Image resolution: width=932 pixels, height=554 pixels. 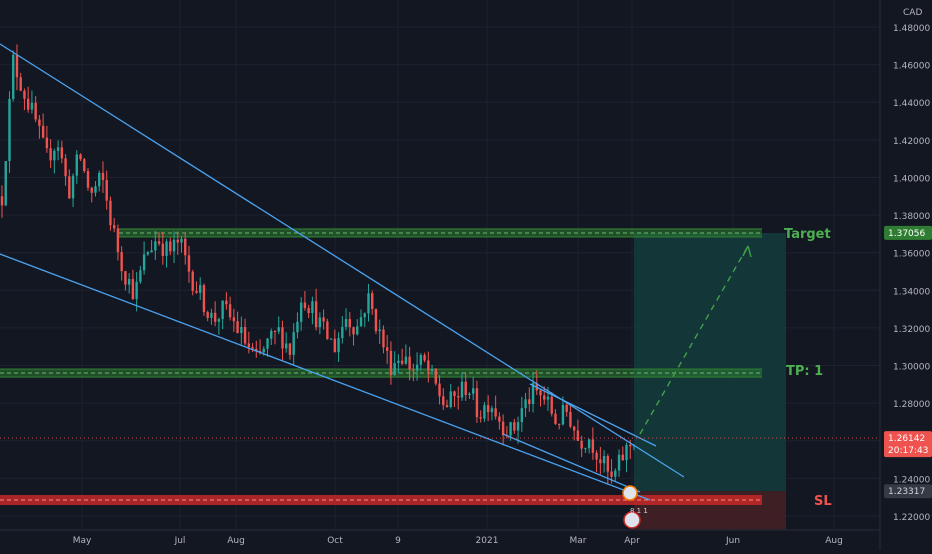 I want to click on price-tick-label: 1.42000, so click(x=911, y=142).